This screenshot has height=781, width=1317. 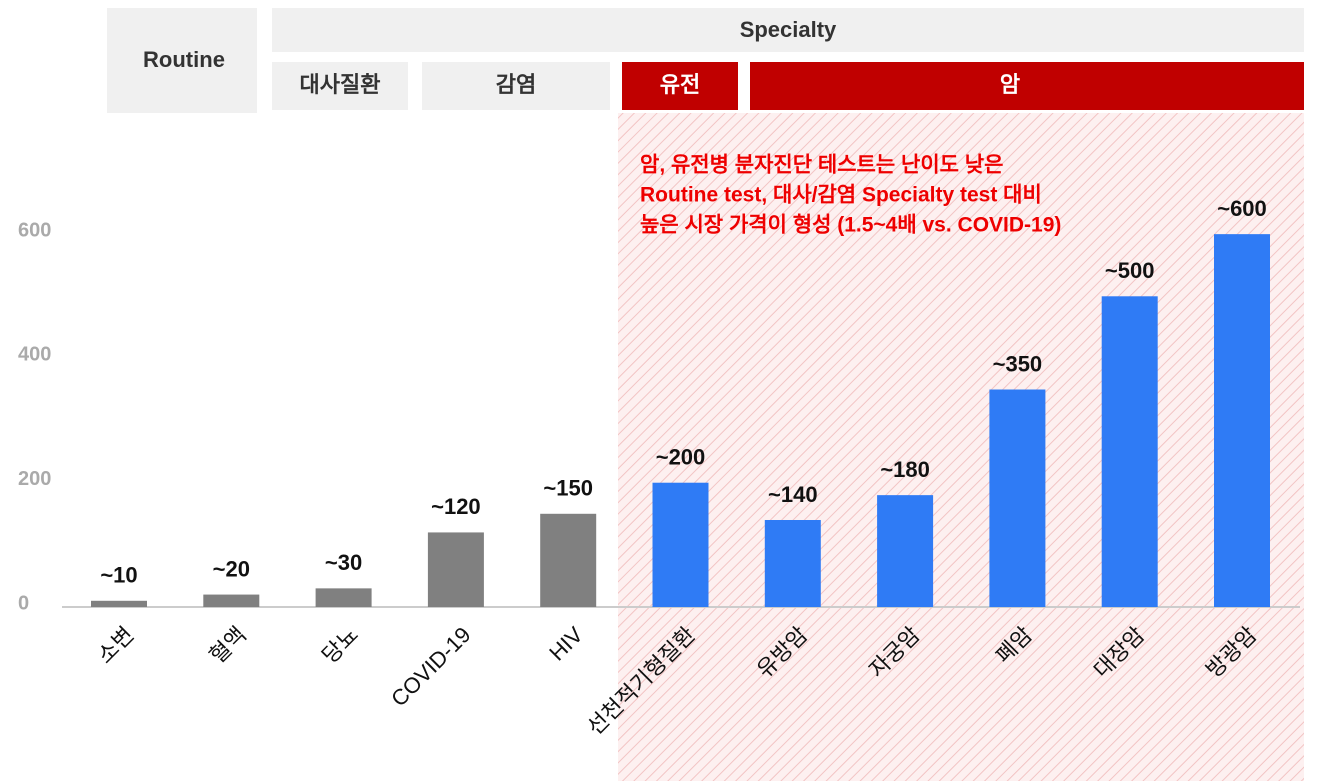 What do you see at coordinates (228, 645) in the screenshot?
I see `x-tick-label: 혈액` at bounding box center [228, 645].